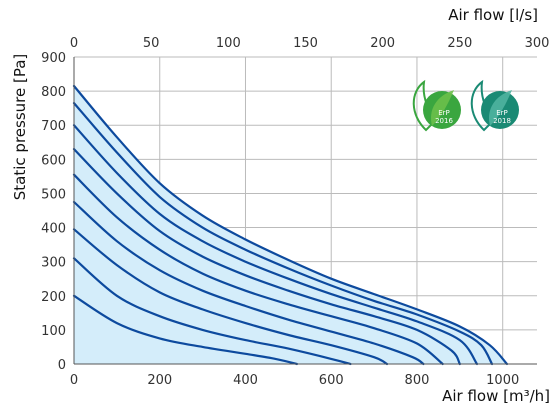  What do you see at coordinates (53, 126) in the screenshot?
I see `y-tick-label: 700` at bounding box center [53, 126].